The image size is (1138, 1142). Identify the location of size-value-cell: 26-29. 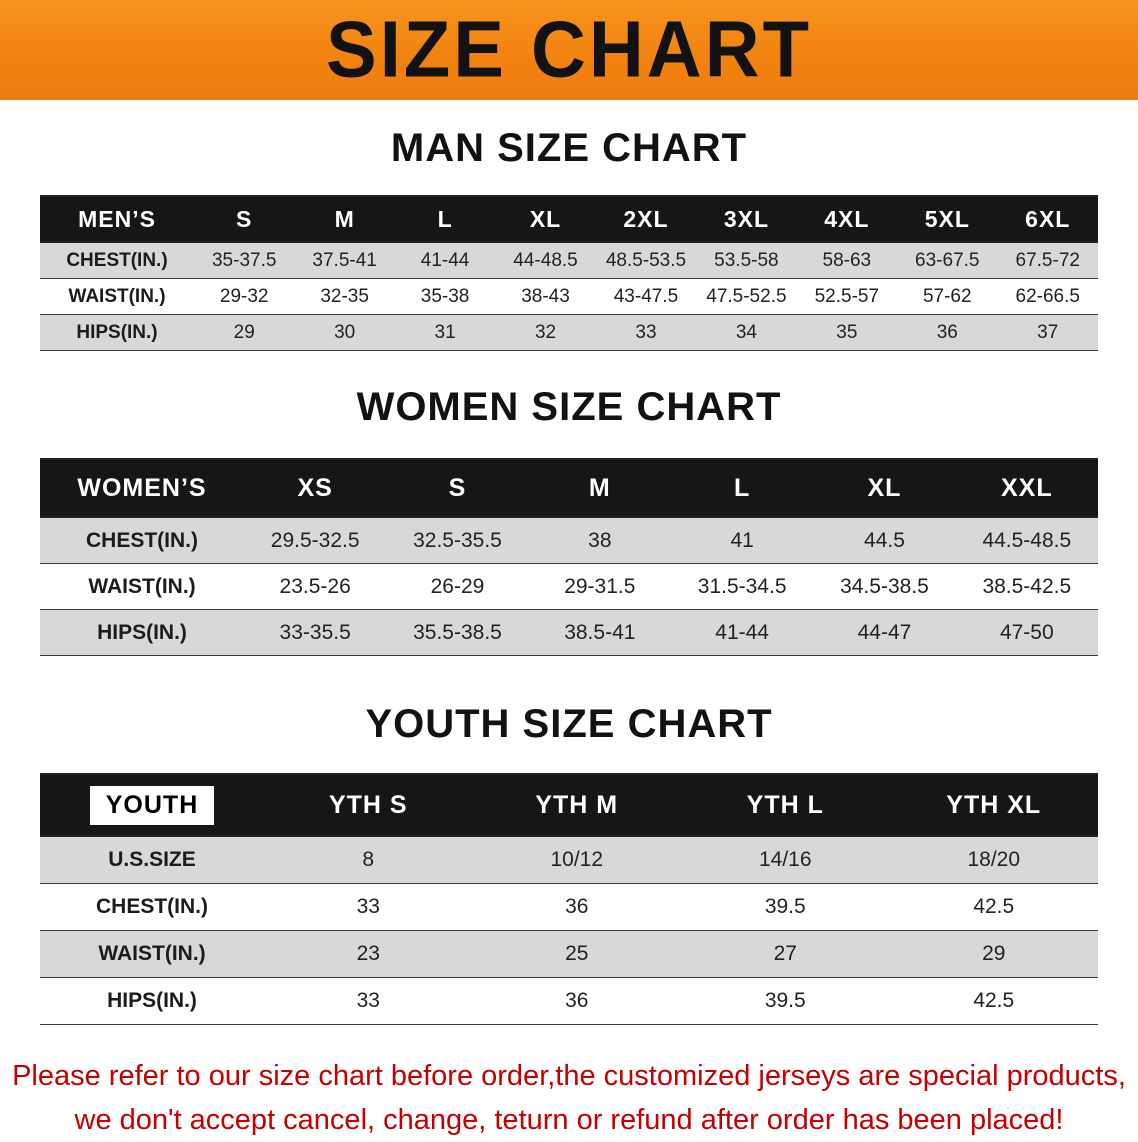
(457, 587).